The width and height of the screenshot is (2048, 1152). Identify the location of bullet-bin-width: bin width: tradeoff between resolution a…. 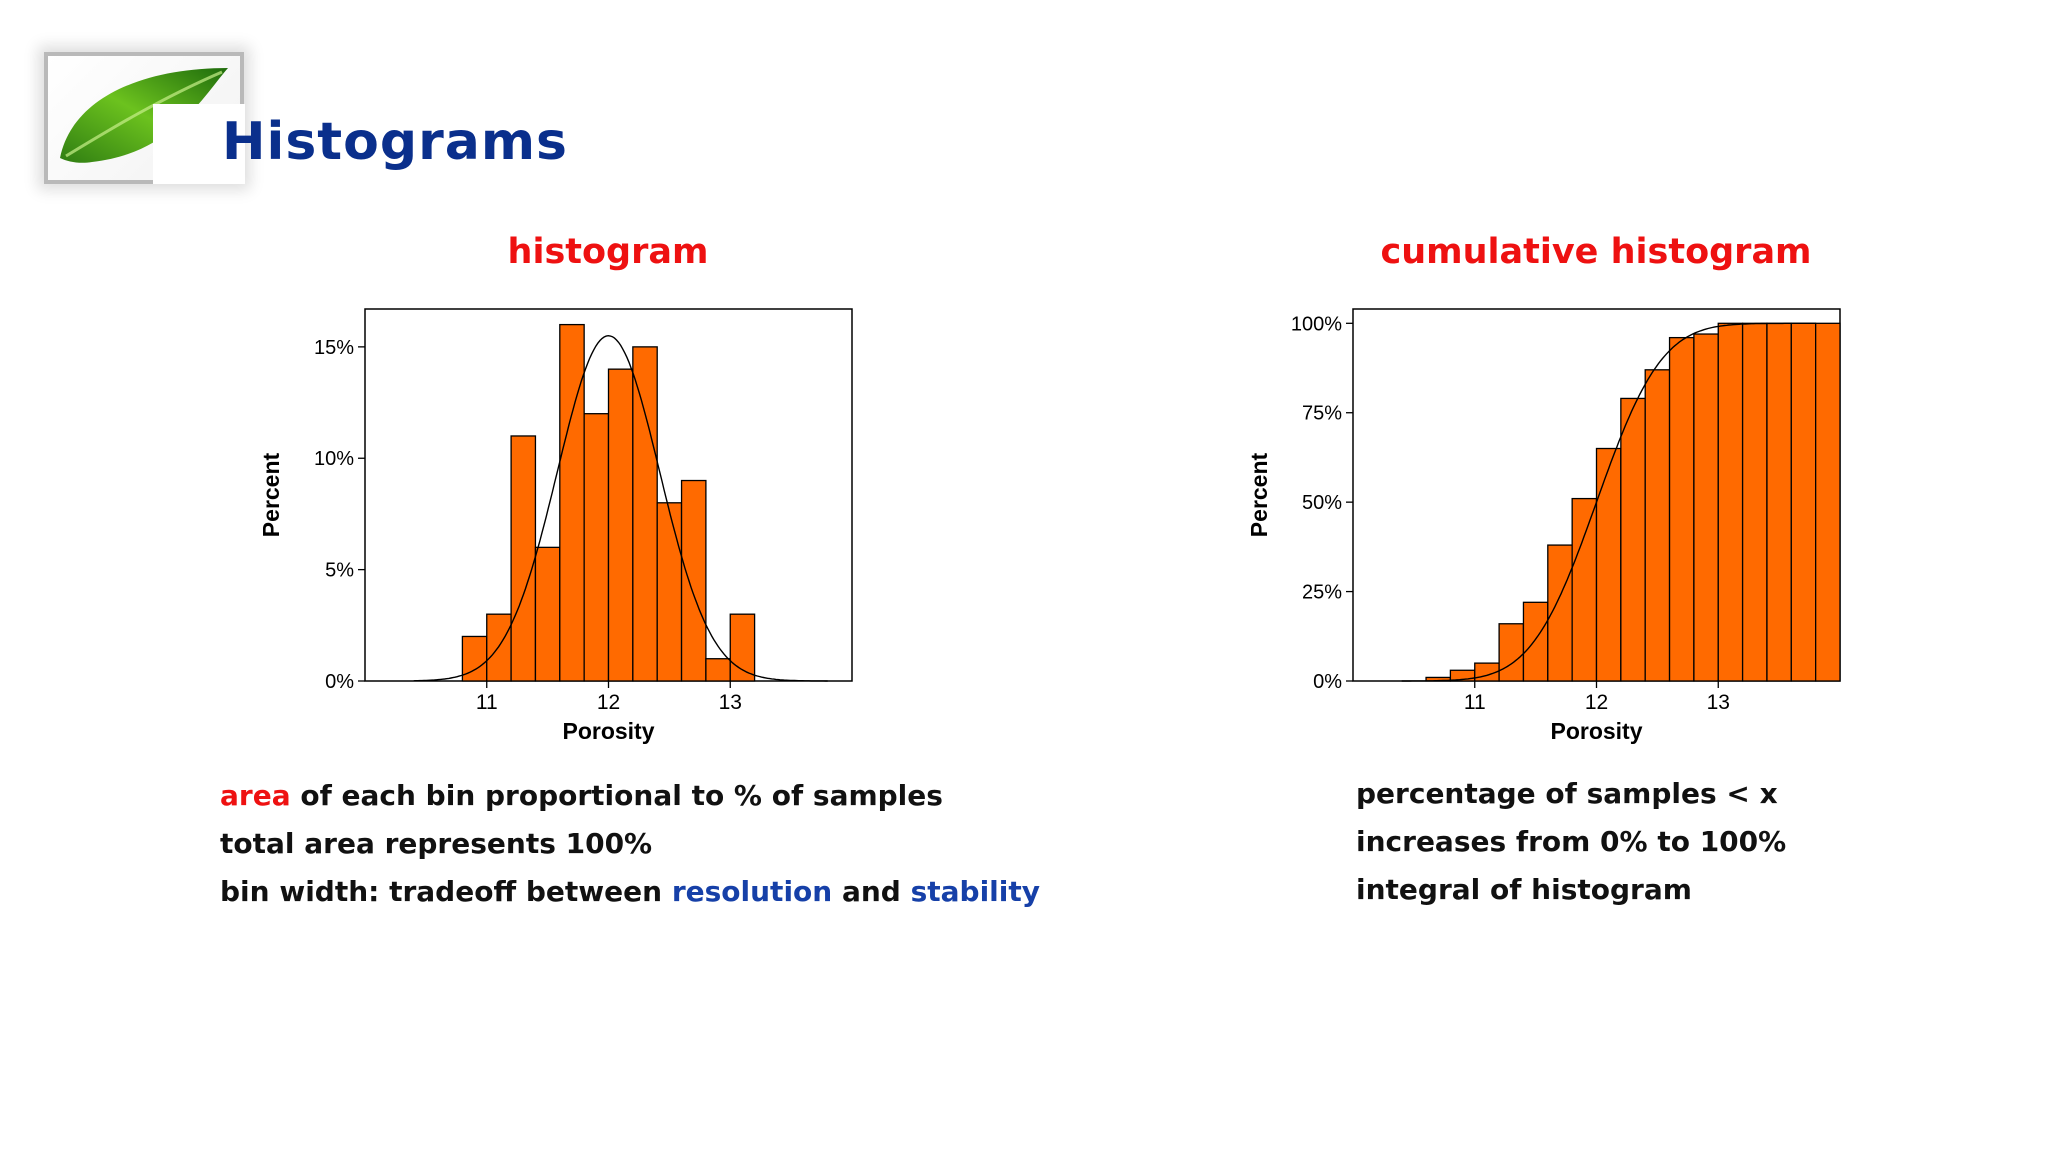
(630, 892).